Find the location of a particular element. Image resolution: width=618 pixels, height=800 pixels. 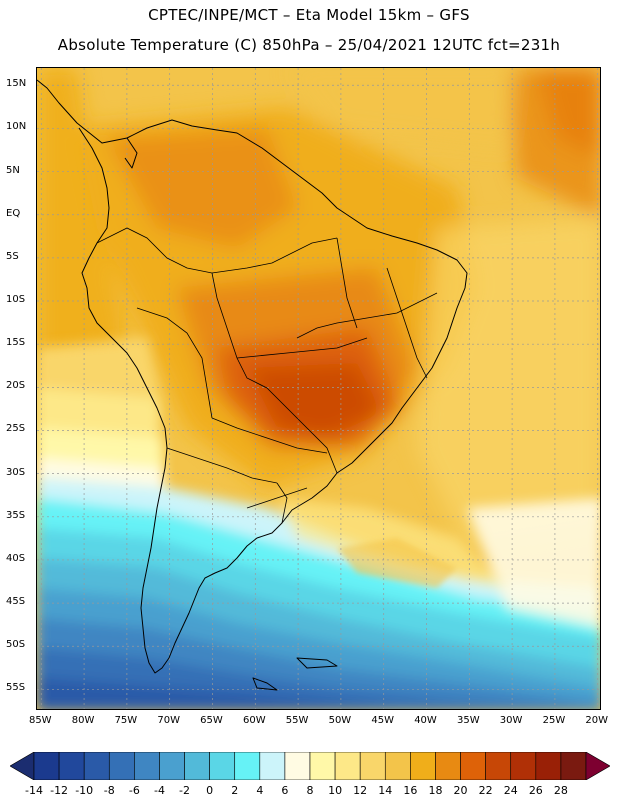

latitude-tick-label: EQ is located at coordinates (13, 213).